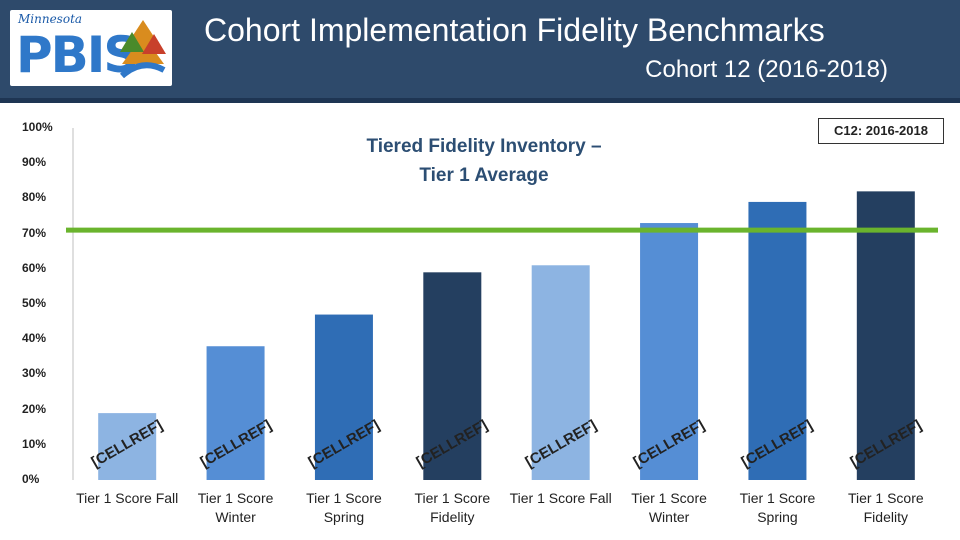 The width and height of the screenshot is (960, 540). I want to click on tree-icon, so click(142, 49).